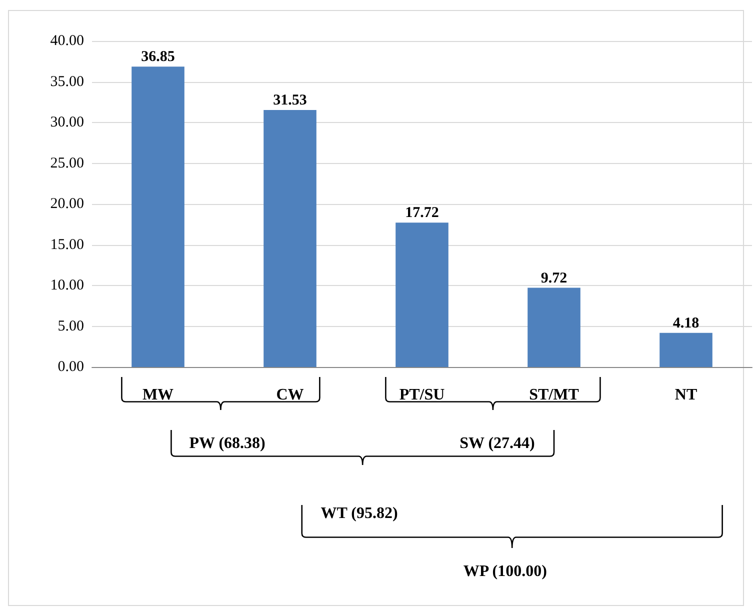  Describe the element at coordinates (554, 278) in the screenshot. I see `data-label: 9.72` at that location.